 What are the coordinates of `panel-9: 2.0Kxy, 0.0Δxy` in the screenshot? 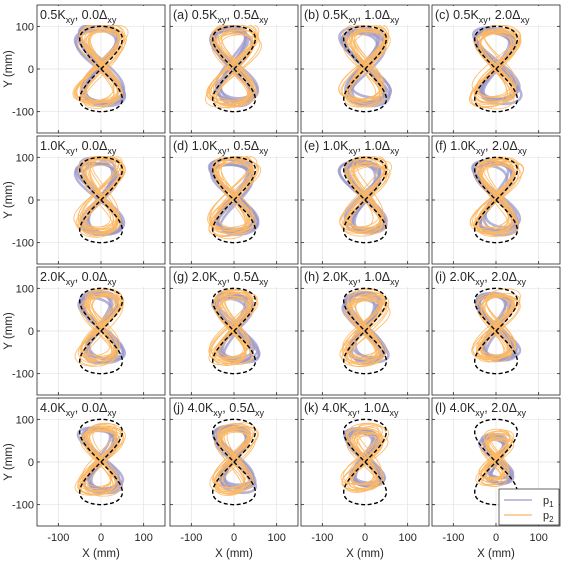 It's located at (101, 331).